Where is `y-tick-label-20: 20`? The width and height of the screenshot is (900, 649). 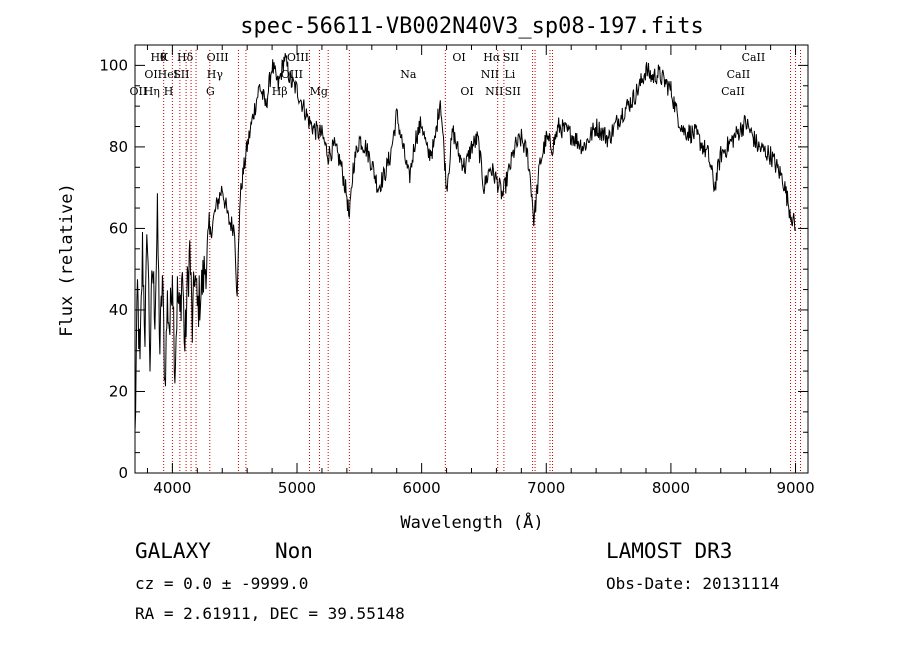 y-tick-label-20: 20 is located at coordinates (118, 391).